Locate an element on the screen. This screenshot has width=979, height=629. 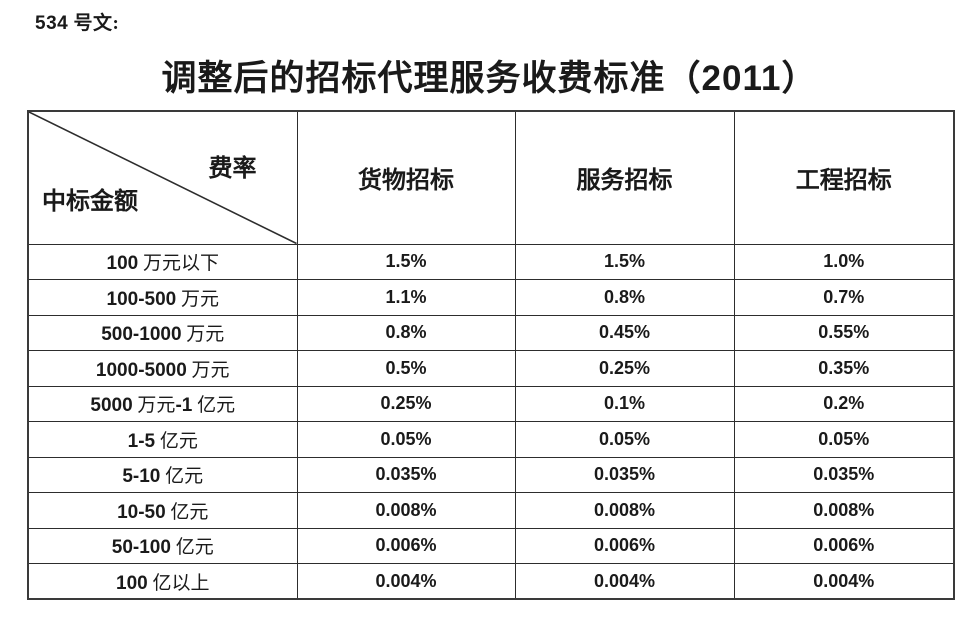
table-row: 1000-5000 万元 0.5% 0.25% 0.35% is located at coordinates (491, 368).